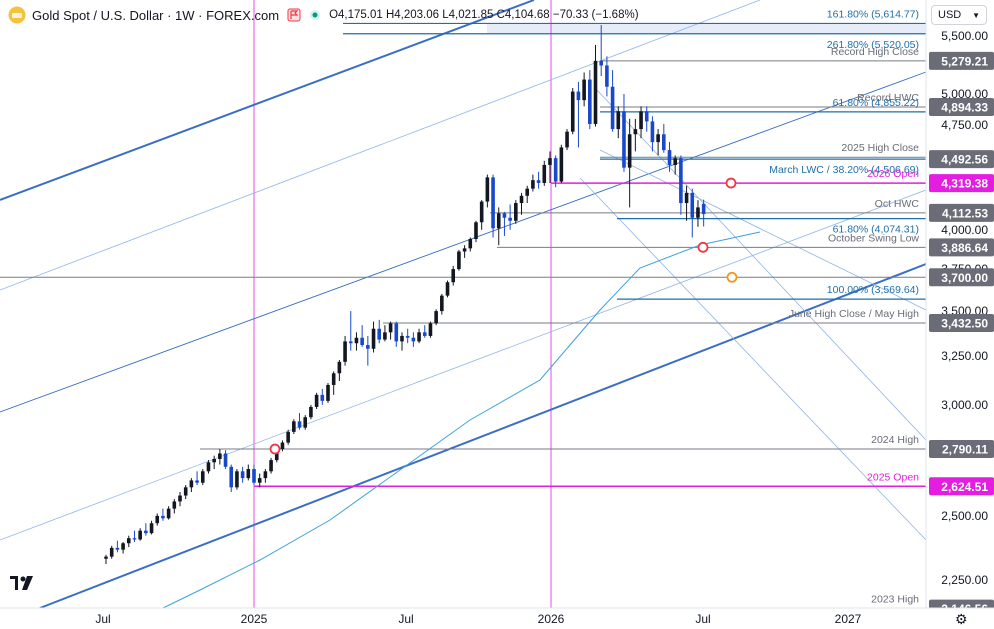 This screenshot has width=994, height=629. What do you see at coordinates (873, 238) in the screenshot?
I see `level-label-10: October Swing Low` at bounding box center [873, 238].